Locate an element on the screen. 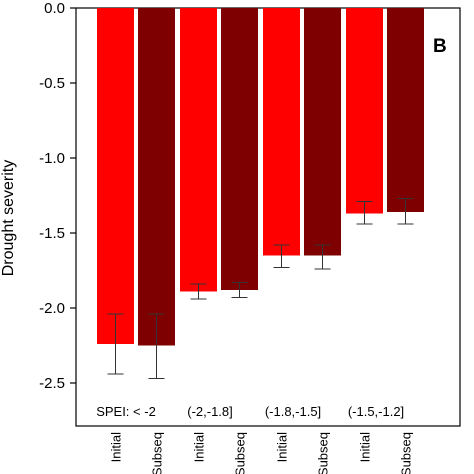 The image size is (474, 474). y-tick-label: -2.0 is located at coordinates (52, 308).